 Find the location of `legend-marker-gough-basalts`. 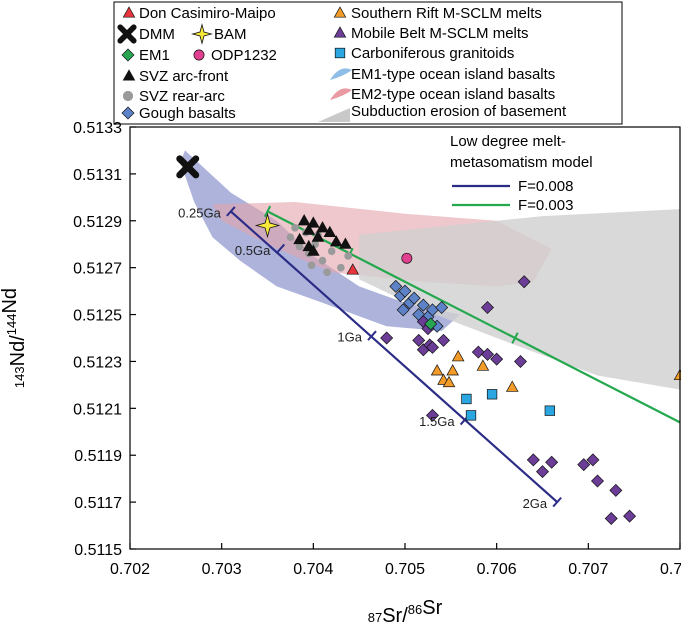

legend-marker-gough-basalts is located at coordinates (128, 113).